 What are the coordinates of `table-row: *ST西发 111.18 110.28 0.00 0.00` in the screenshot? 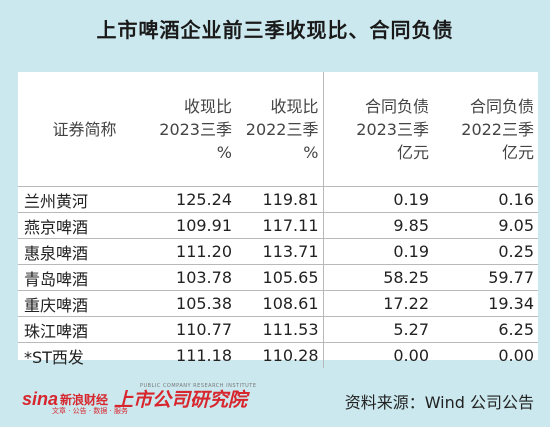 It's located at (278, 355).